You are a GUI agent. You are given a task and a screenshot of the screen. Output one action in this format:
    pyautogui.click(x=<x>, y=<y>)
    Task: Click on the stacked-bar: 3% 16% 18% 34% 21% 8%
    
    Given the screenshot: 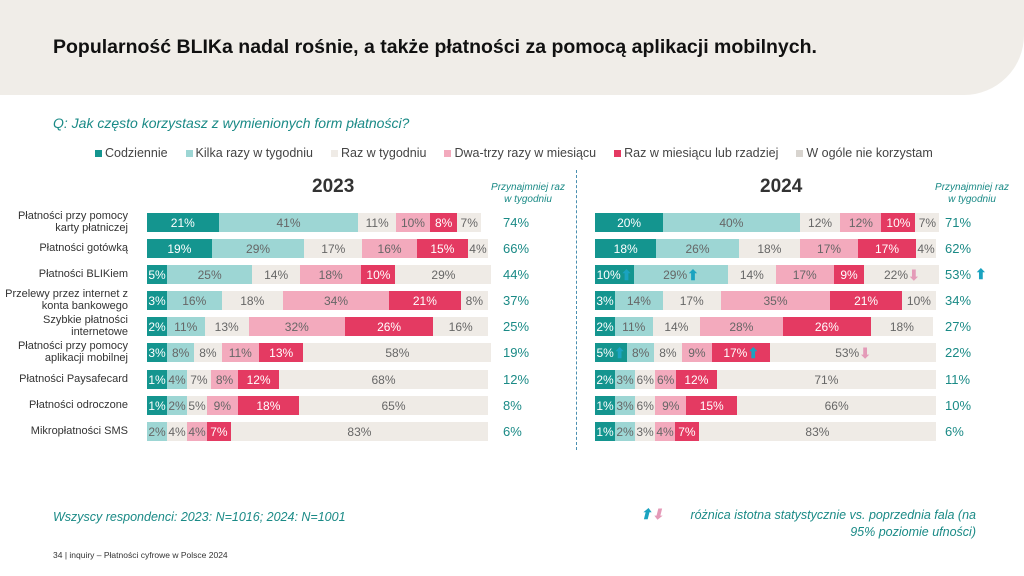 What is the action you would take?
    pyautogui.click(x=317, y=300)
    